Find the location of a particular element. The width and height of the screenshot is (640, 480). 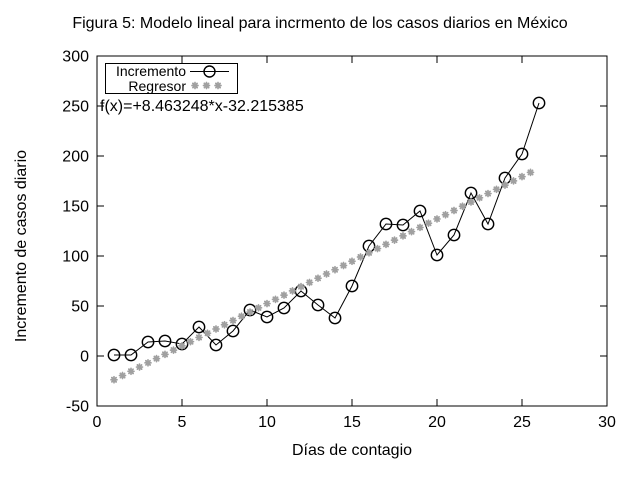

x-tick-label: 15 is located at coordinates (352, 422).